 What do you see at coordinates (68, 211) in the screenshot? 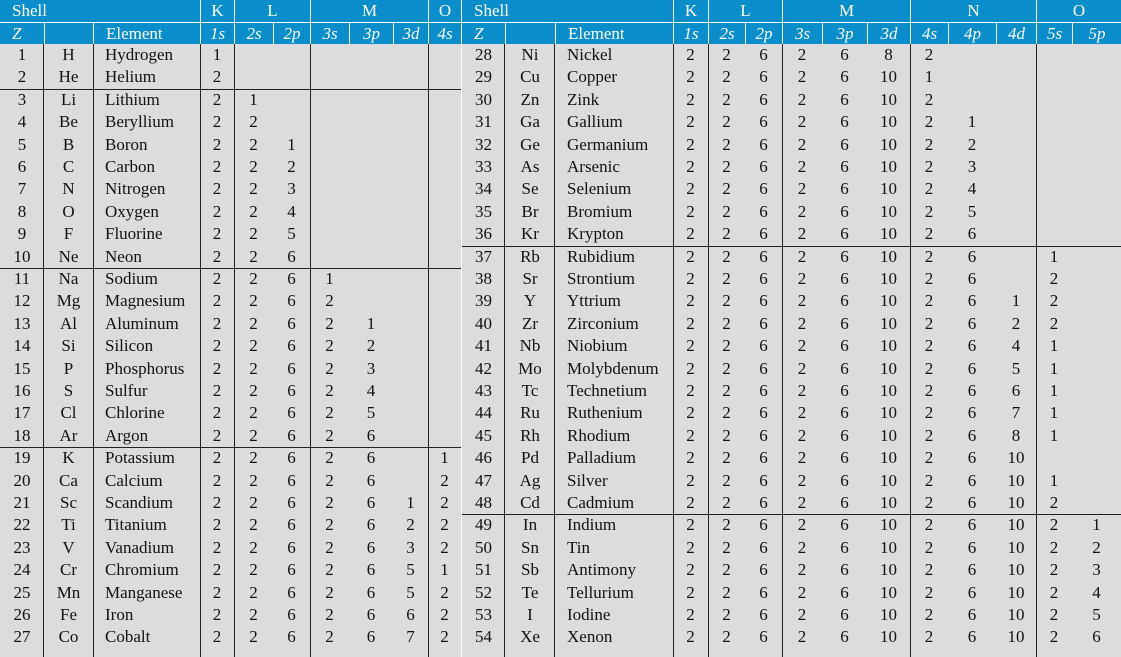
I see `element-symbol: O` at bounding box center [68, 211].